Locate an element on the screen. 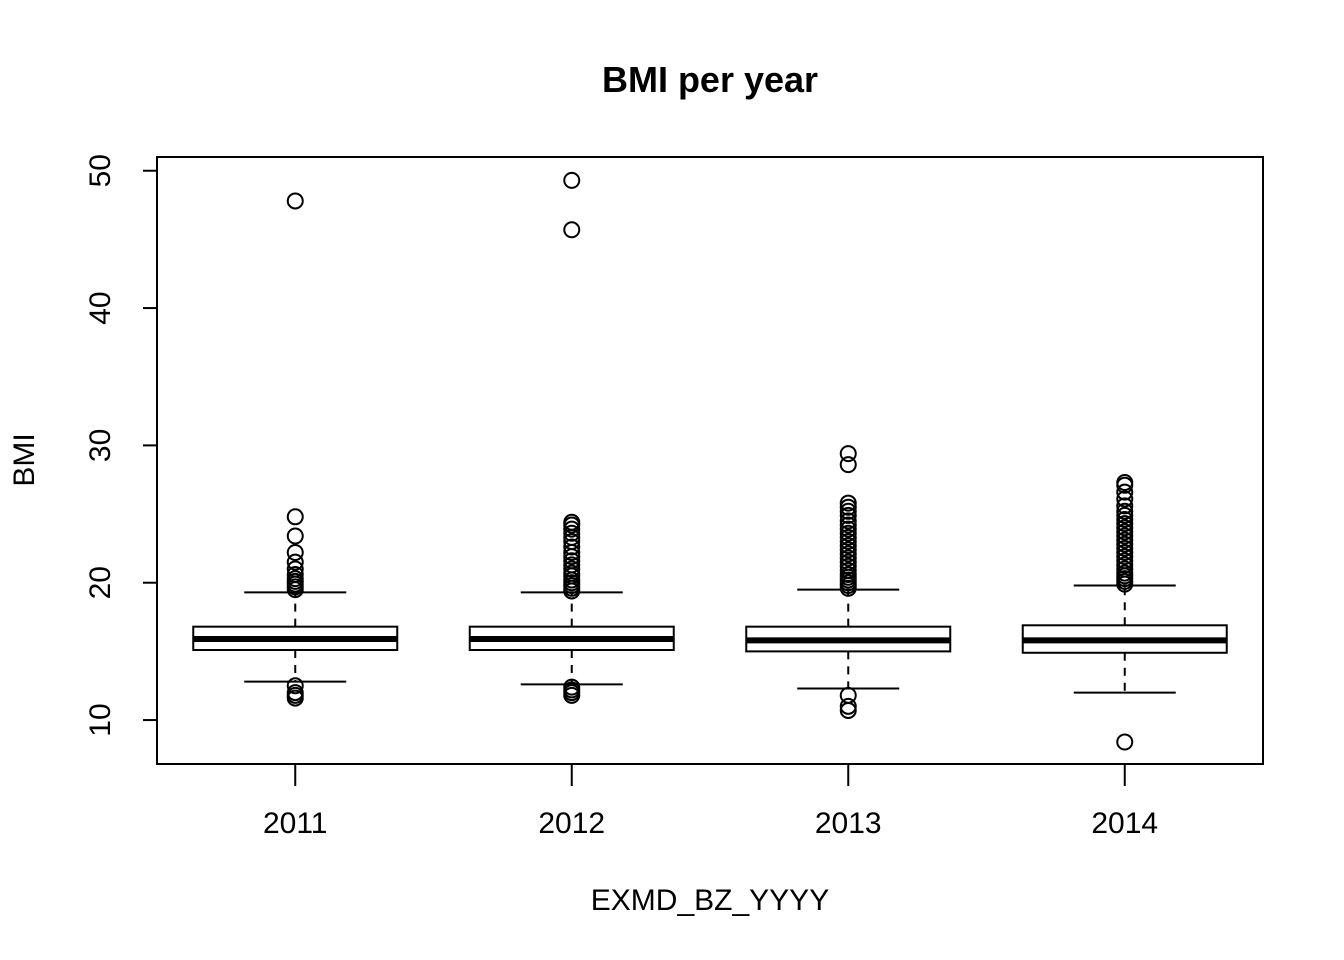 The image size is (1344, 960). x-axis-label: EXMD_BZ_YYYY is located at coordinates (710, 900).